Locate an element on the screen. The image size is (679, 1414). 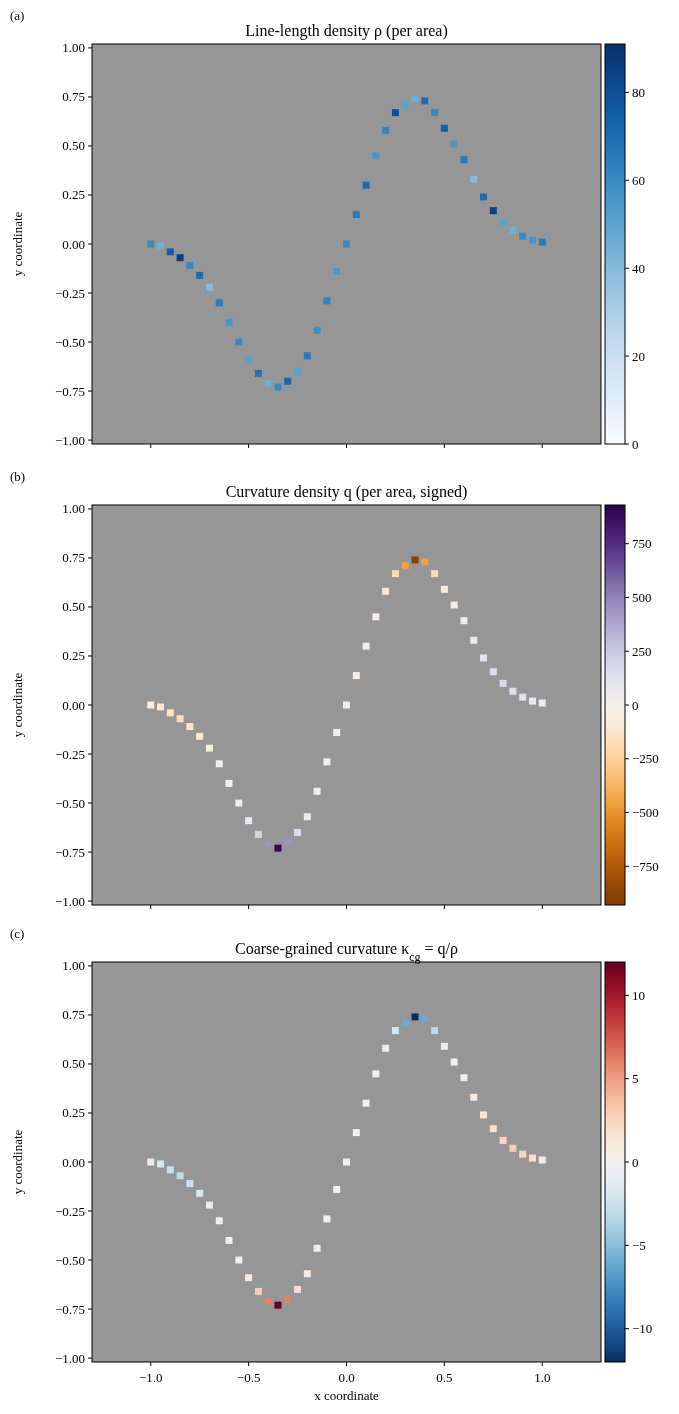
color-bar-label: 80 is located at coordinates (638, 92).